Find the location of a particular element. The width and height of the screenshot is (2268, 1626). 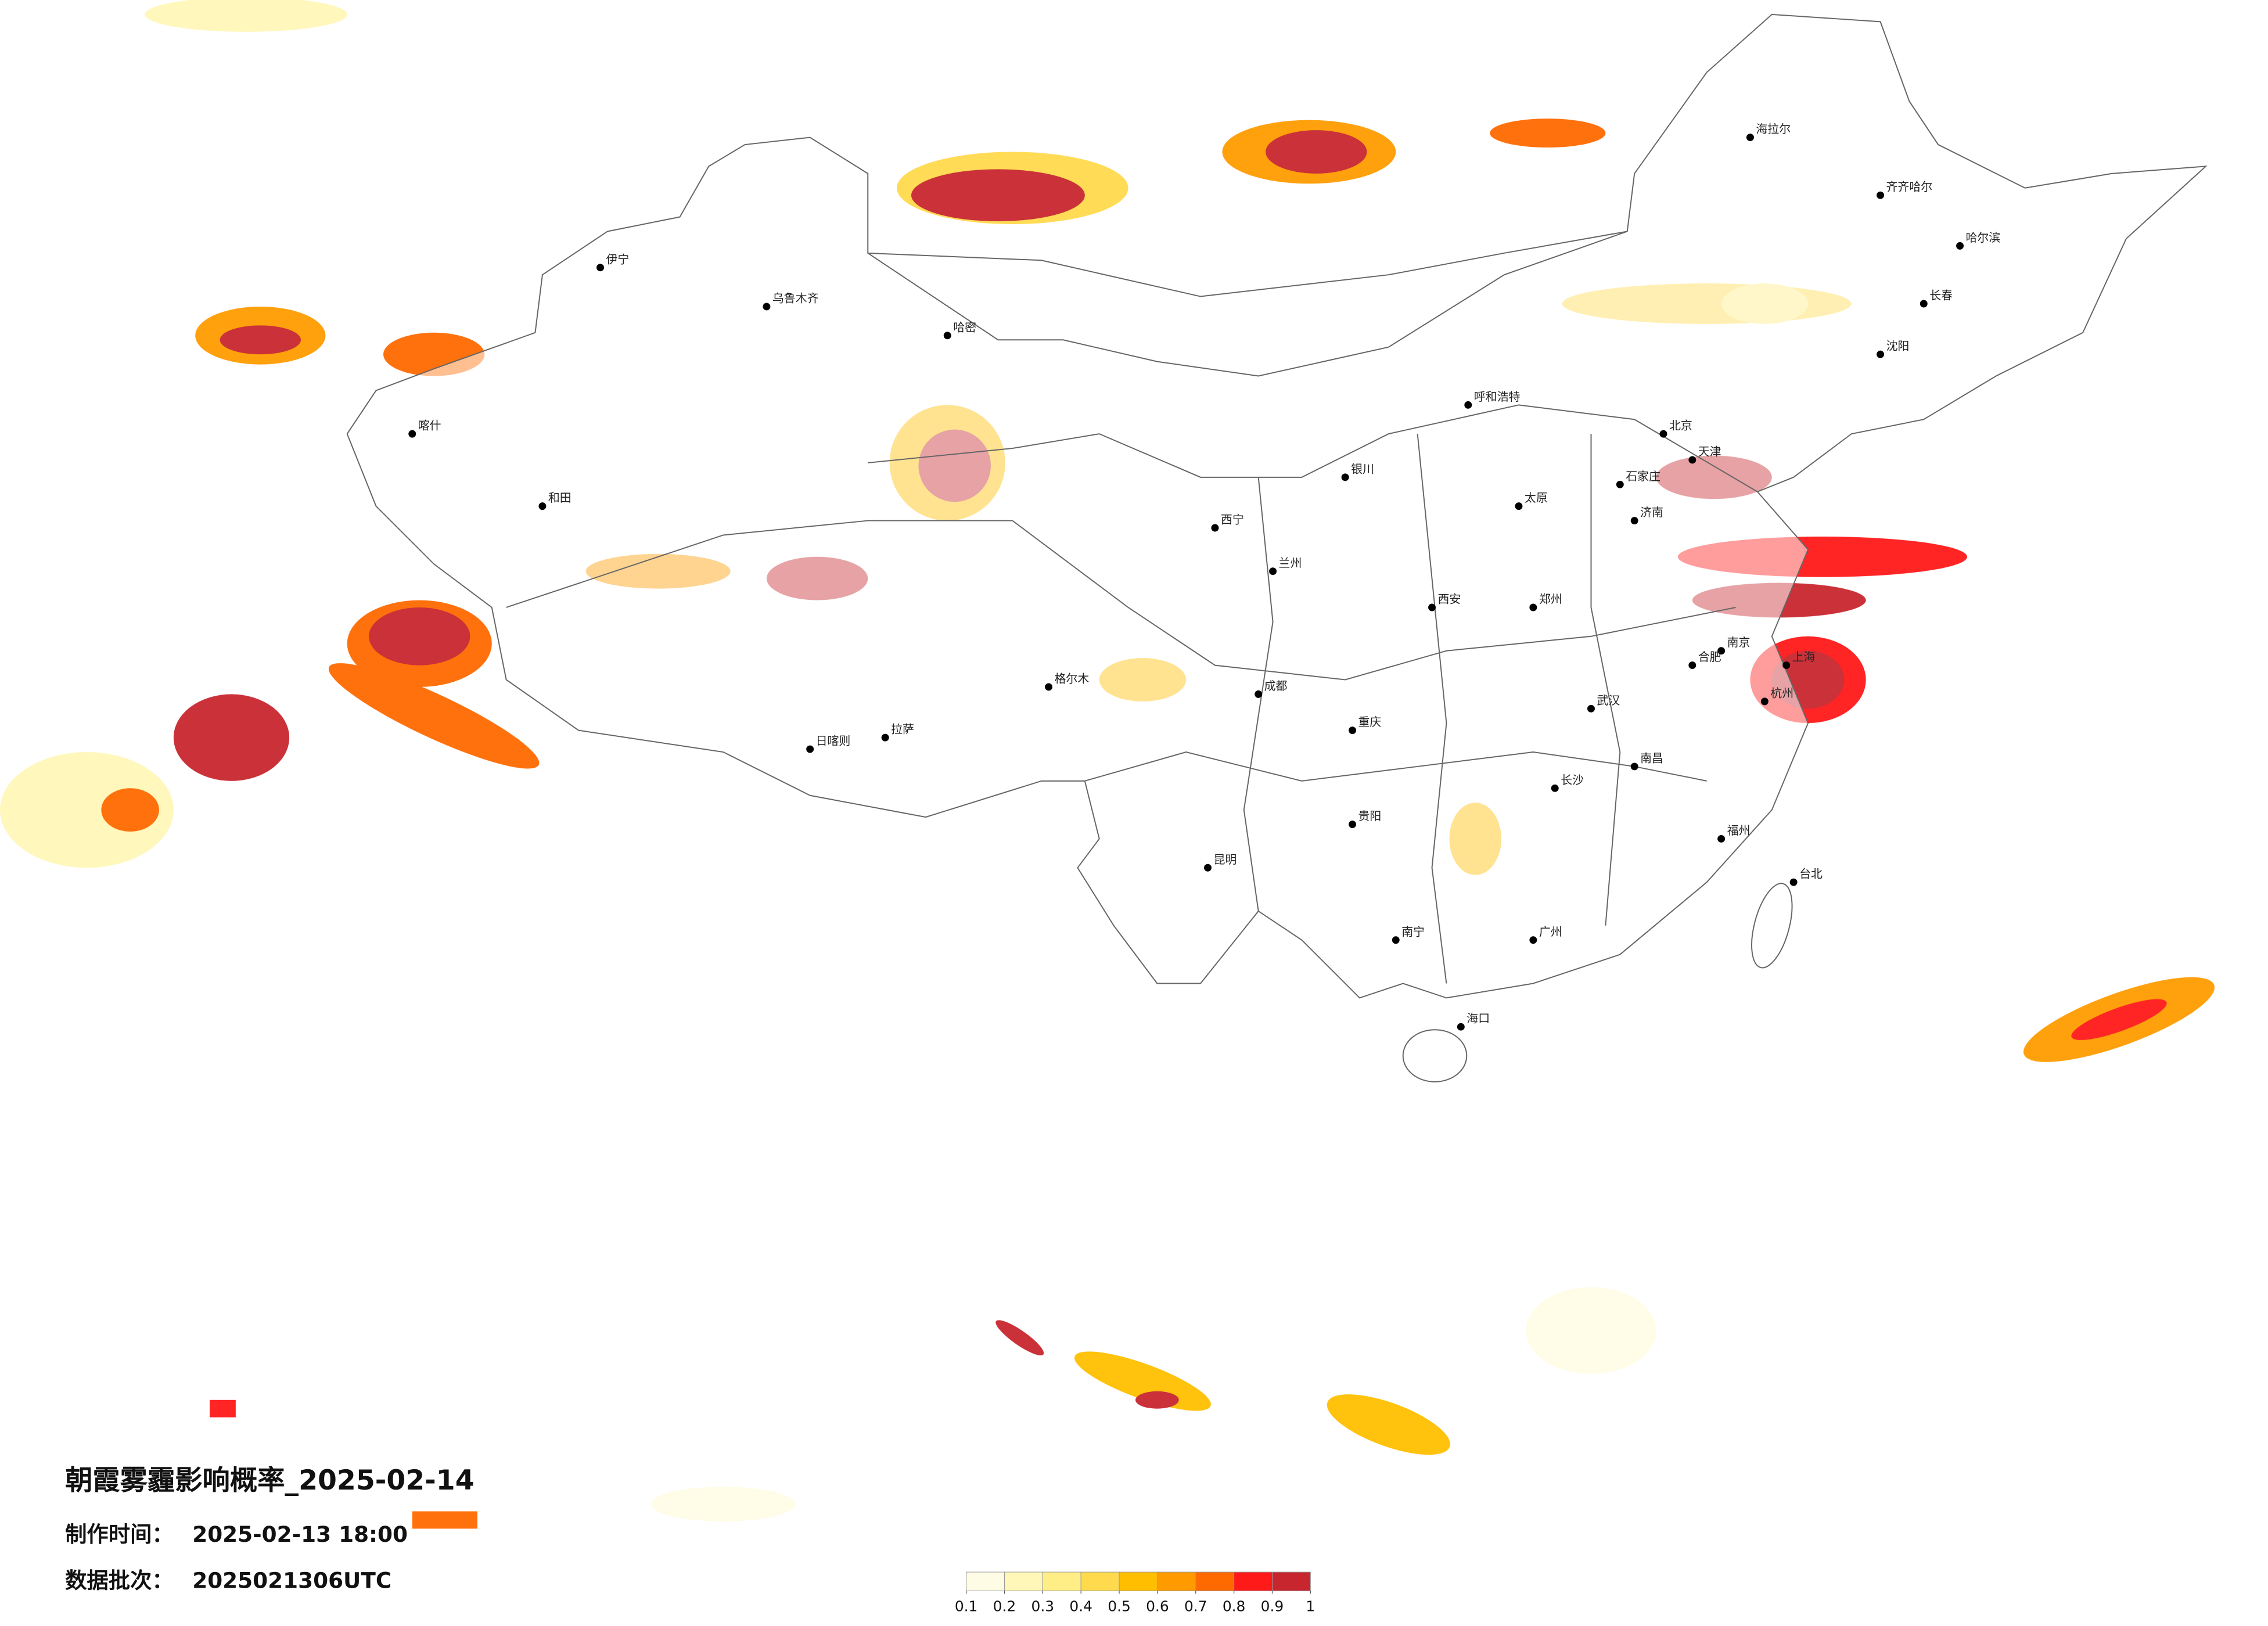

city-label: 海口 is located at coordinates (1478, 1019).